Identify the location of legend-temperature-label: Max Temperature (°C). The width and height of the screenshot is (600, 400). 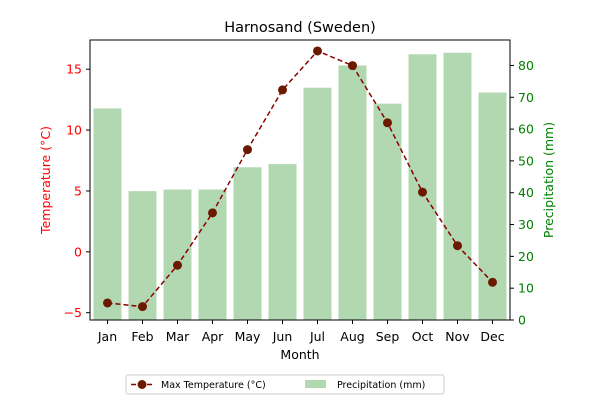
(213, 385).